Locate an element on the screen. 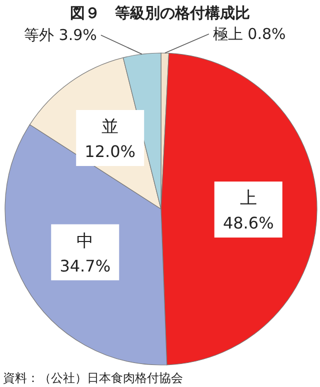 This screenshot has width=320, height=387. slice-label: 極上 0.8% is located at coordinates (249, 34).